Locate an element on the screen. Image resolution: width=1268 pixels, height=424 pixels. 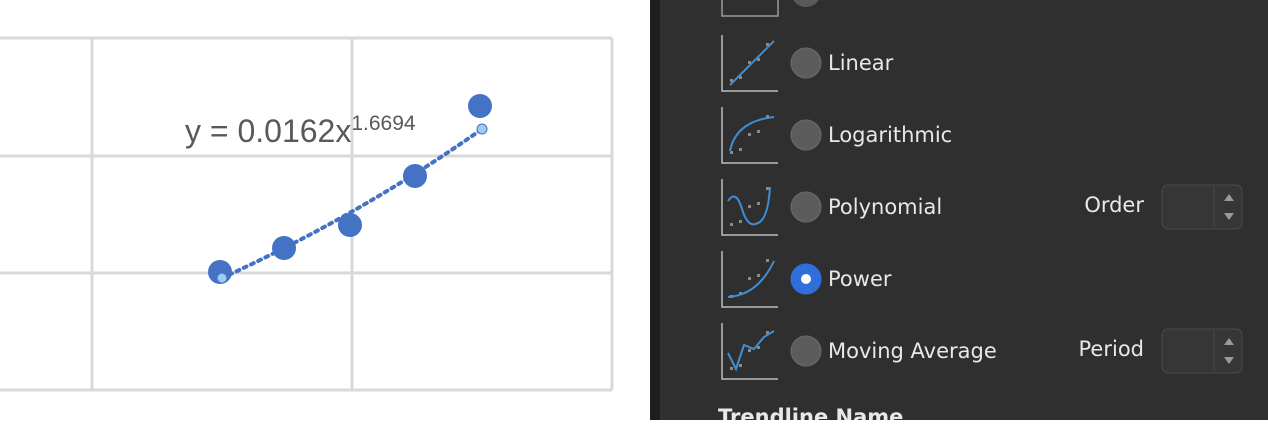
option-label: Logarithmic is located at coordinates (890, 135).